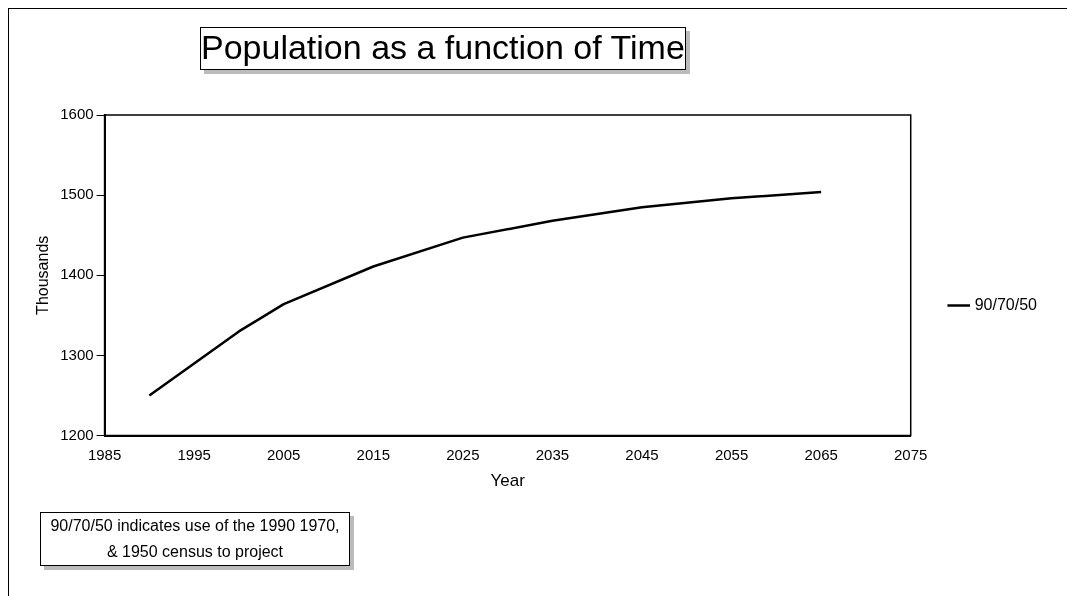  Describe the element at coordinates (1006, 304) in the screenshot. I see `legend-label: 90/70/50` at that location.